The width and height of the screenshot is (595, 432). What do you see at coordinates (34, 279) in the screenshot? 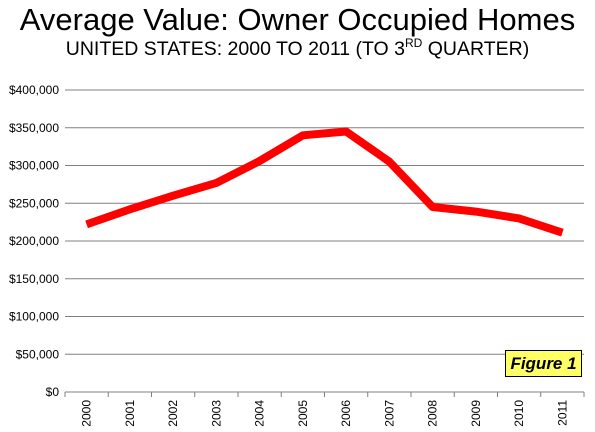
I see `y-tick-label: $150,000` at bounding box center [34, 279].